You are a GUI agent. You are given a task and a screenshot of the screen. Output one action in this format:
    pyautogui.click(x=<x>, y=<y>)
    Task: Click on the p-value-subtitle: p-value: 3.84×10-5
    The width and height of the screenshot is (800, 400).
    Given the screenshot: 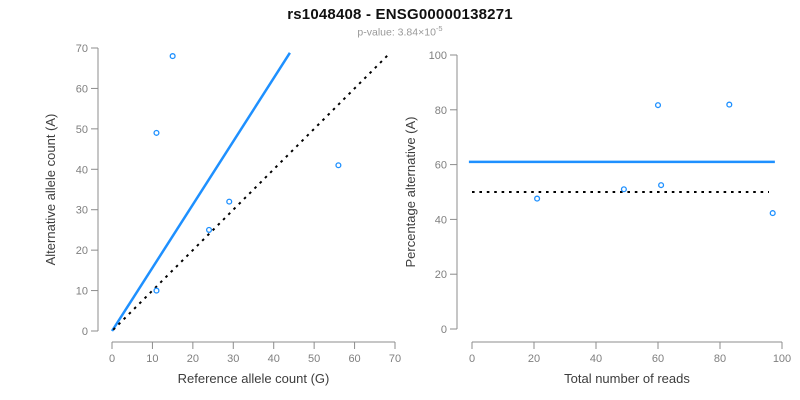 What is the action you would take?
    pyautogui.click(x=400, y=31)
    